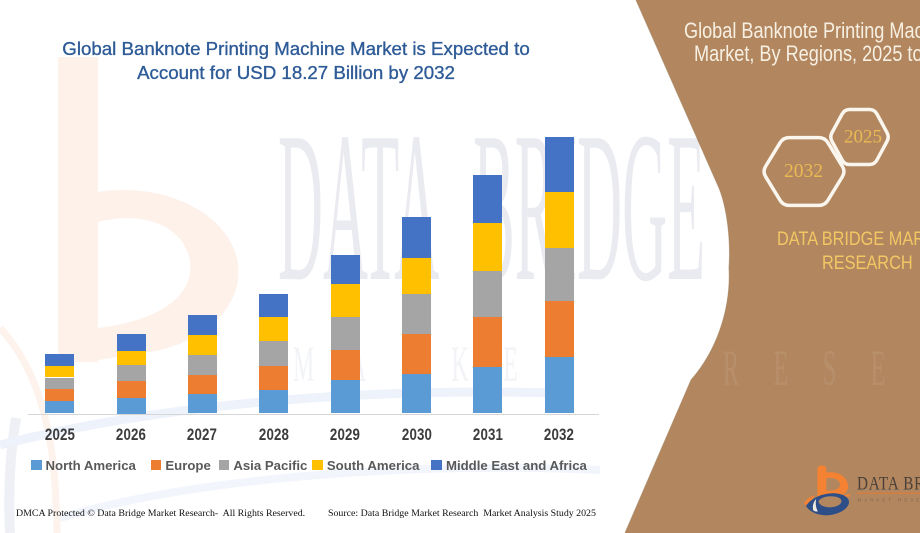 The width and height of the screenshot is (920, 533). What do you see at coordinates (863, 137) in the screenshot?
I see `svg-text: 2025` at bounding box center [863, 137].